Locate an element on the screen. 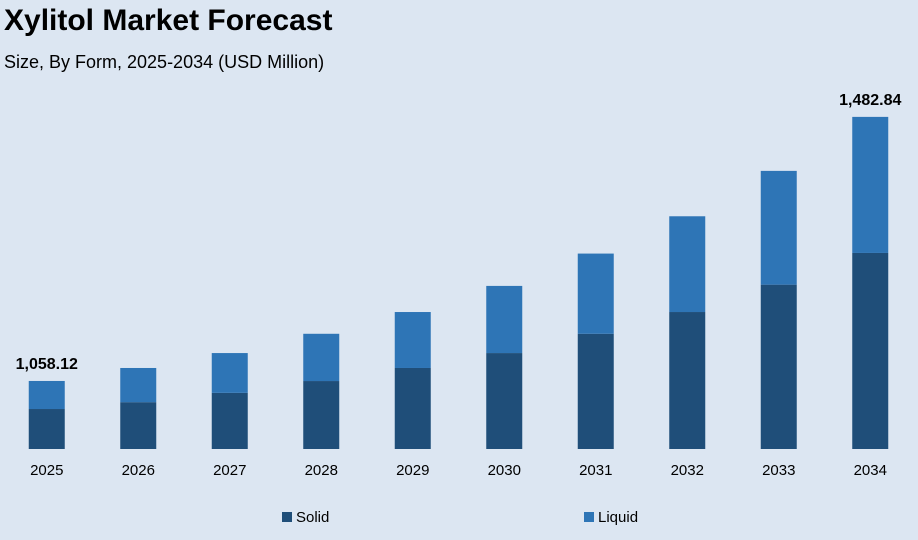  x-tick-label: 2025 is located at coordinates (46, 470).